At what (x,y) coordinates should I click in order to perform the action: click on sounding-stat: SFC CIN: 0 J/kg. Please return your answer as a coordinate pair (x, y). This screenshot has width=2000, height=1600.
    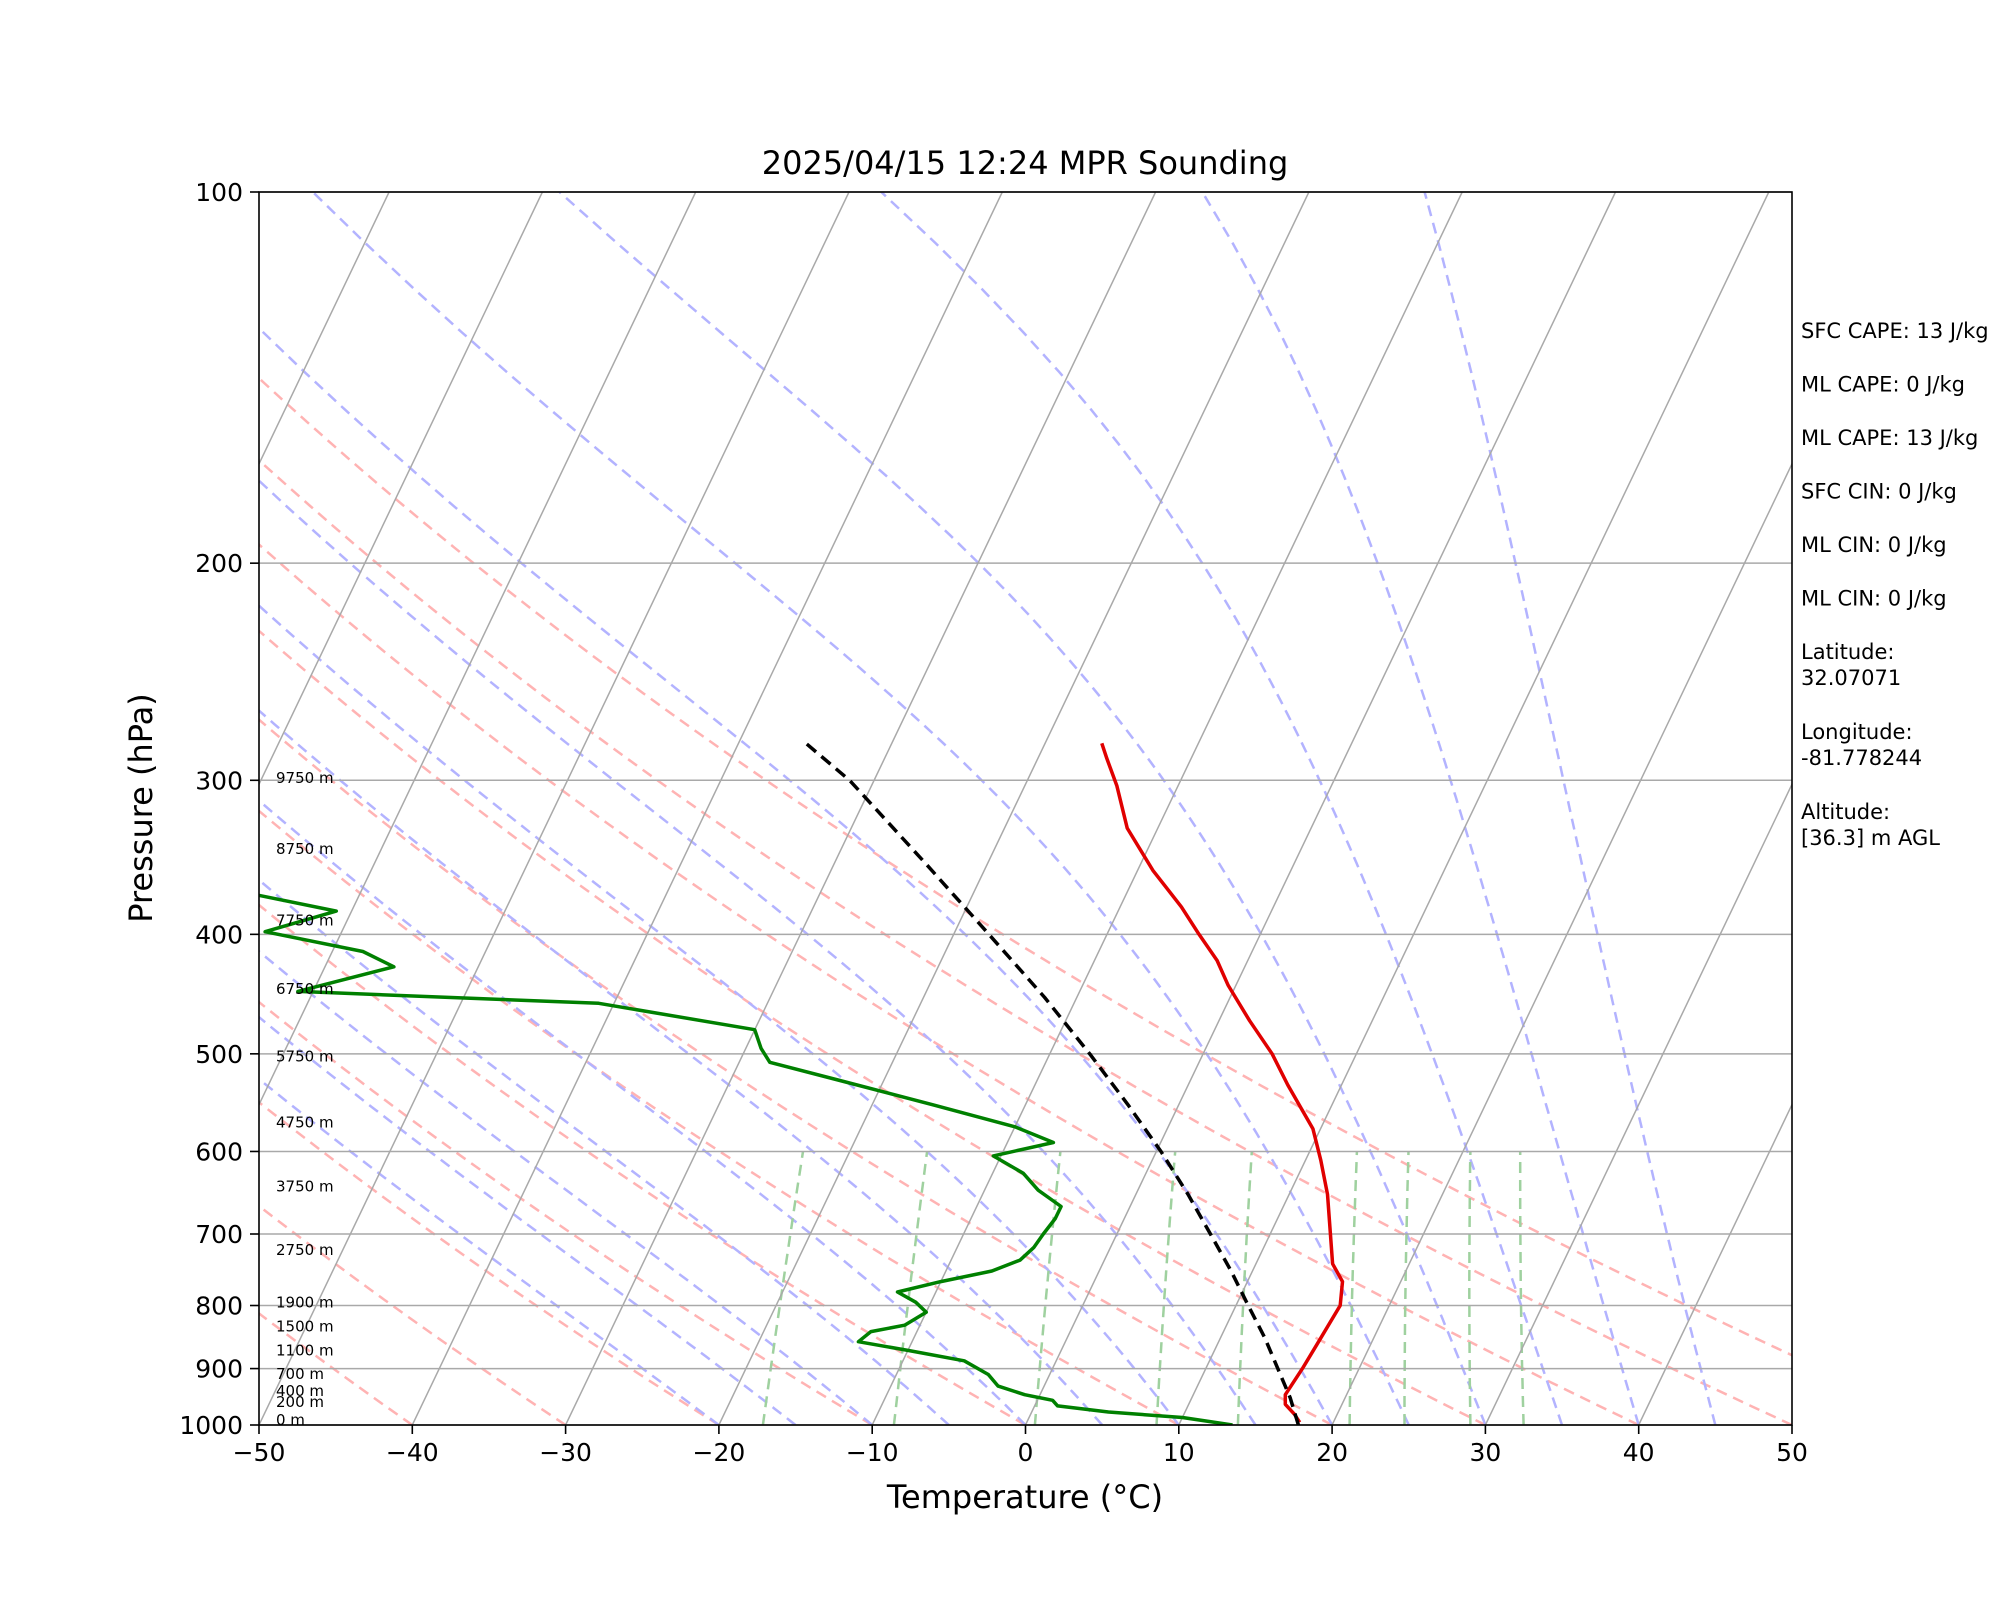
    Looking at the image, I should click on (1879, 492).